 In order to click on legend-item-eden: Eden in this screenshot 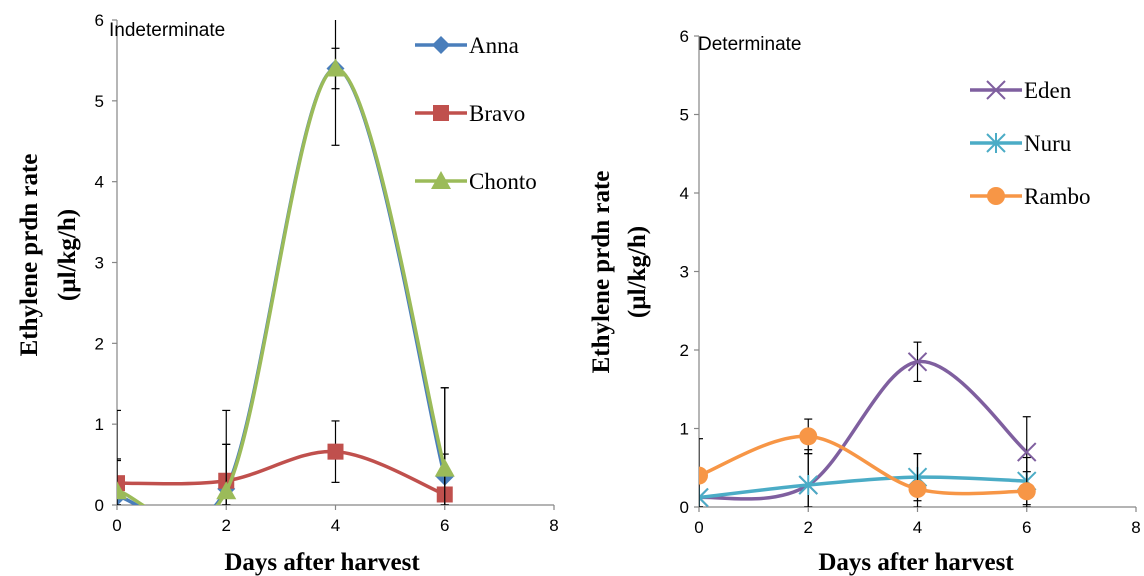, I will do `click(1021, 90)`.